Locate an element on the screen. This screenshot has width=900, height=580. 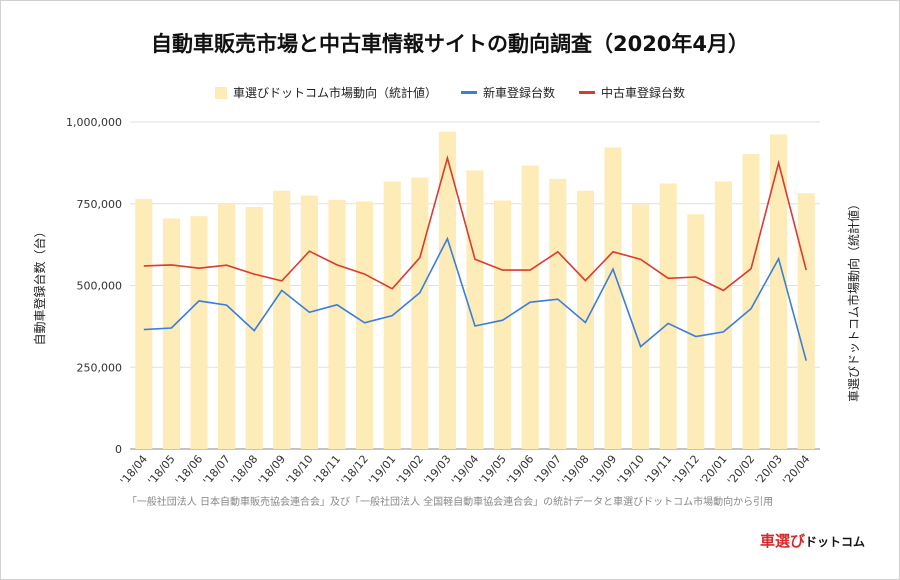
y-tick-label: 250,000 is located at coordinates (100, 367).